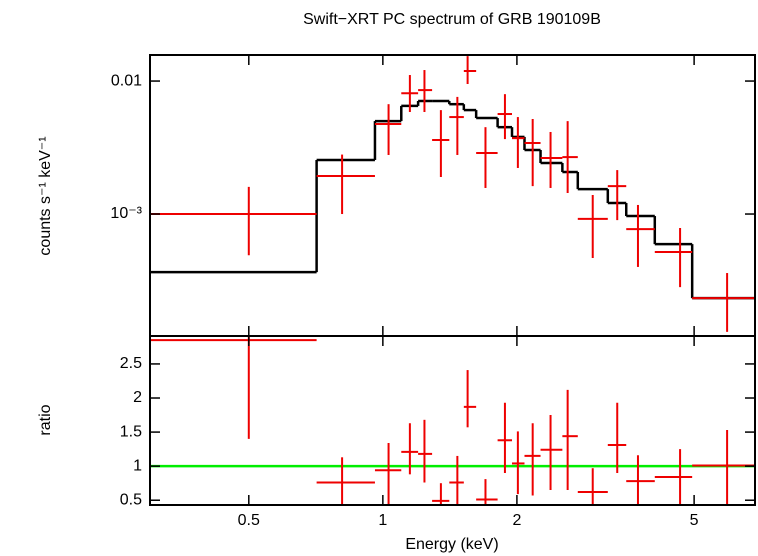 The height and width of the screenshot is (556, 758). I want to click on y-tick-label: 0.01, so click(126, 80).